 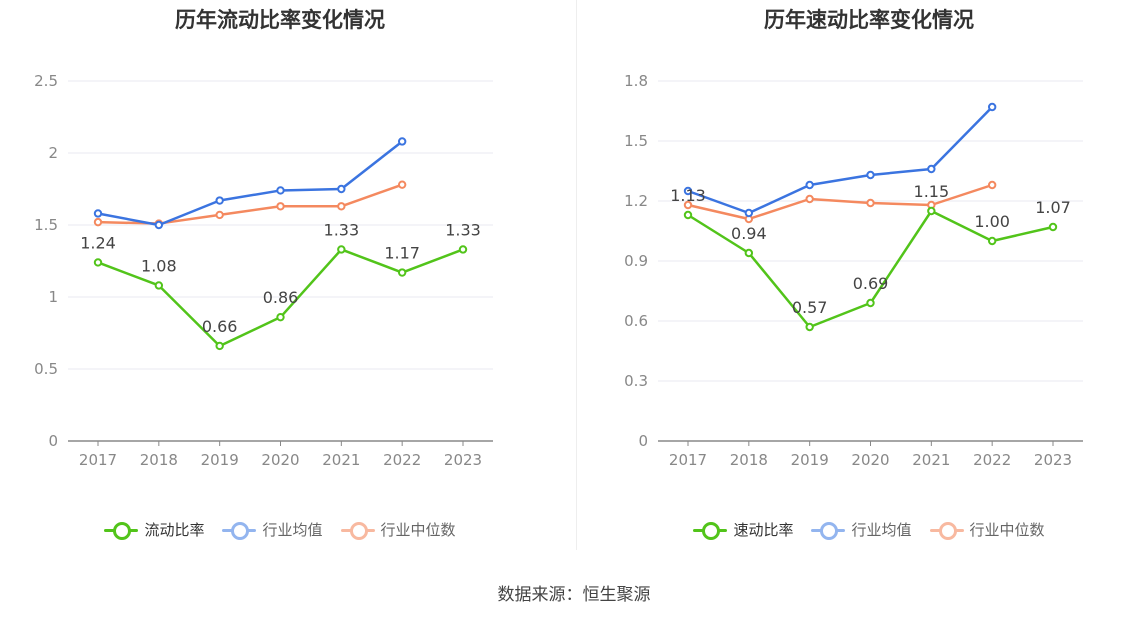 What do you see at coordinates (636, 201) in the screenshot?
I see `y-tick-label: 1.2` at bounding box center [636, 201].